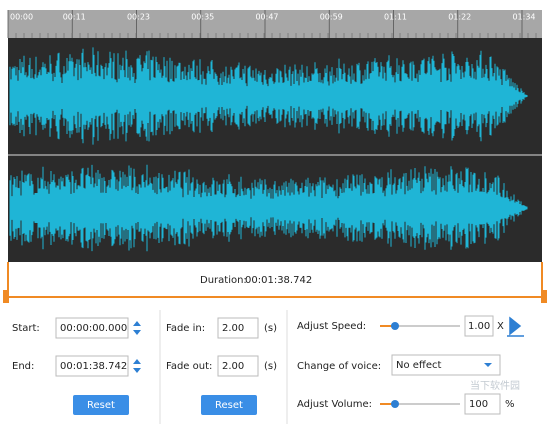 This screenshot has width=550, height=428. Describe the element at coordinates (202, 17) in the screenshot. I see `ruler-label: 00:35` at that location.